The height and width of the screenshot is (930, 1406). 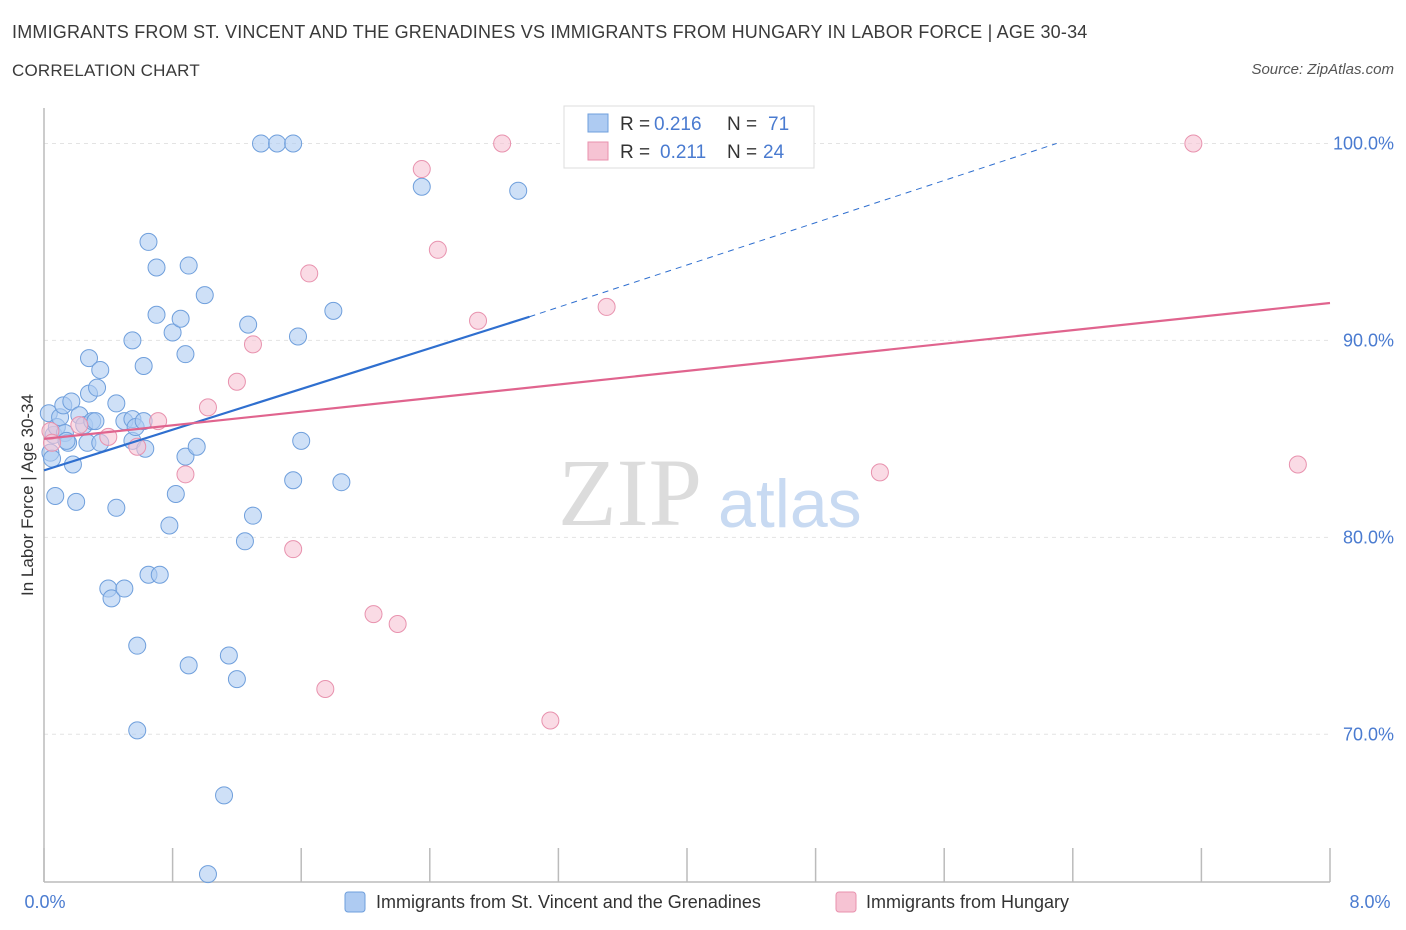 I want to click on stats-r-label-pink: R =, so click(x=635, y=152).